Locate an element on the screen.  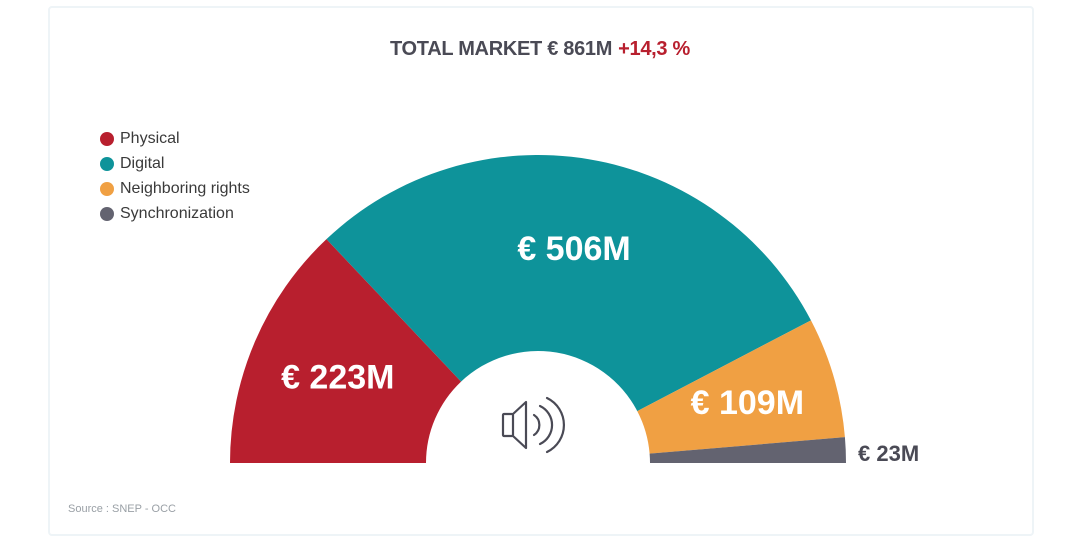
value-label-synchronization: € 23M is located at coordinates (888, 453).